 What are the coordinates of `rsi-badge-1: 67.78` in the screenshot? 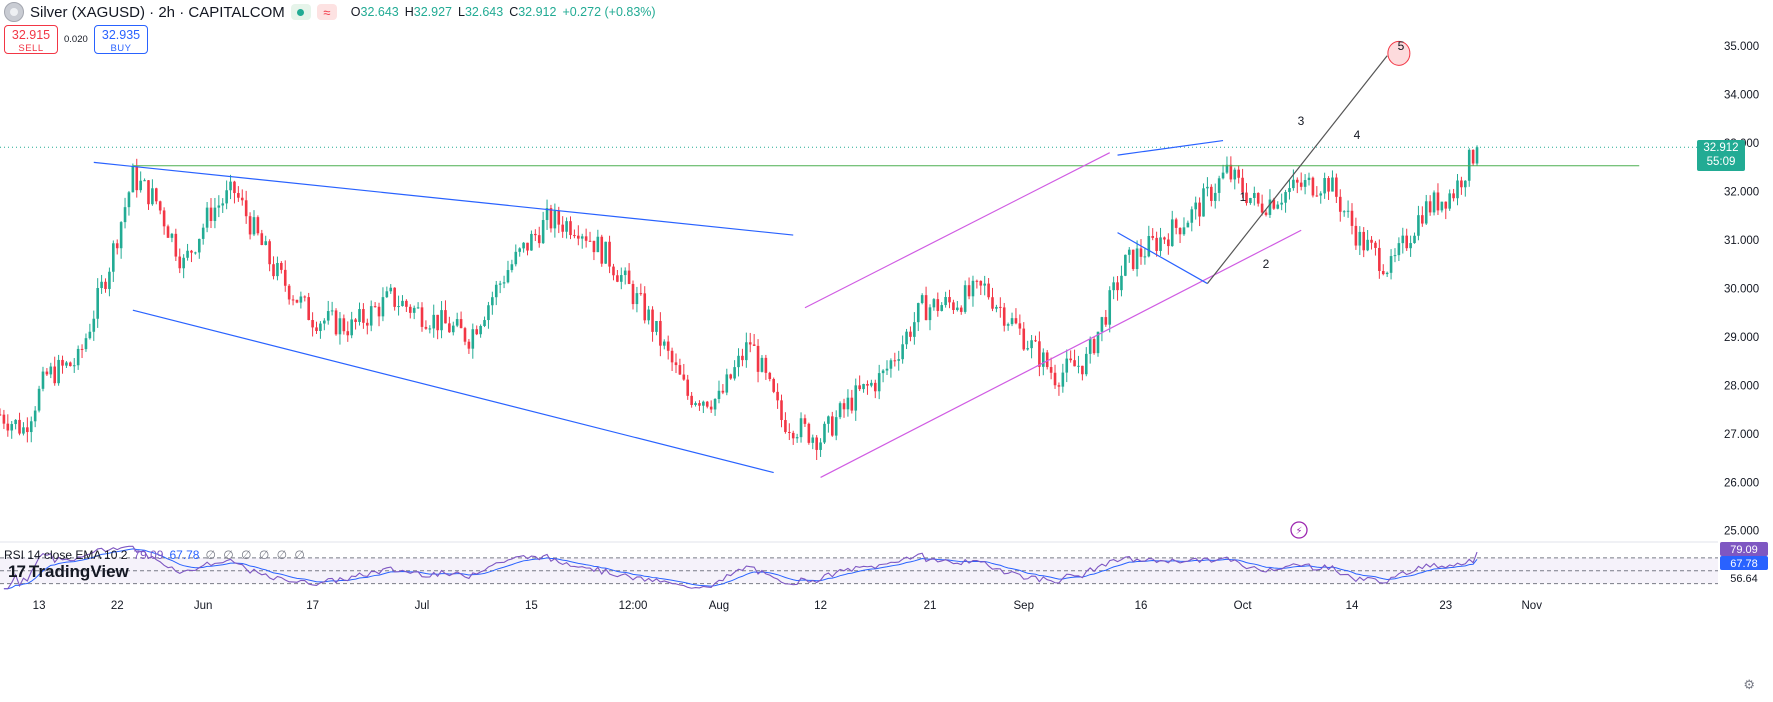 It's located at (1744, 564).